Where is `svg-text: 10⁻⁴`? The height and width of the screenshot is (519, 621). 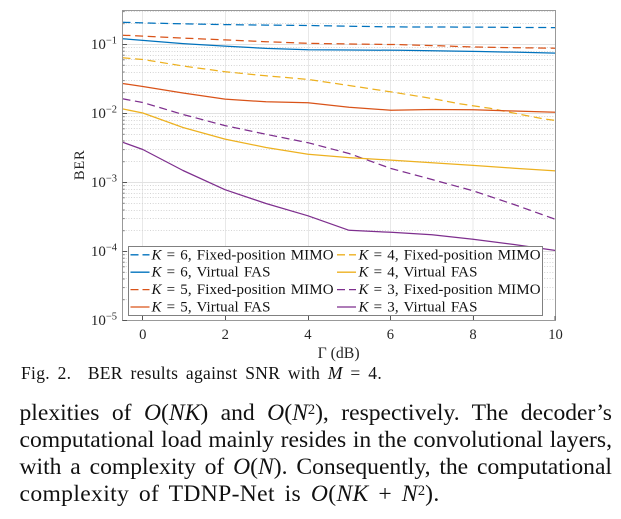 svg-text: 10⁻⁴ is located at coordinates (104, 251).